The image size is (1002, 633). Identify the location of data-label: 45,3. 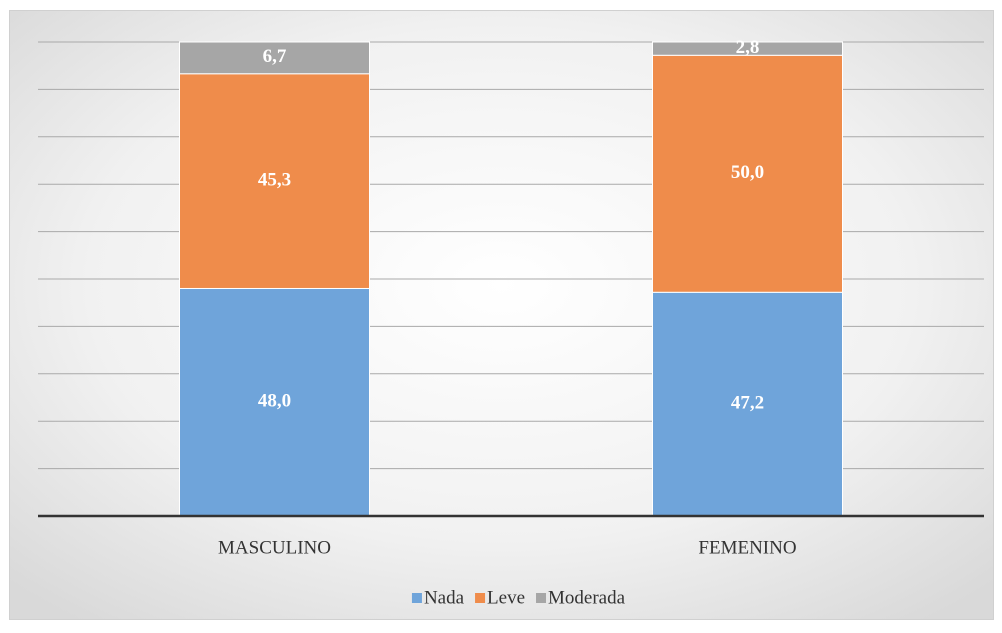
(274, 179).